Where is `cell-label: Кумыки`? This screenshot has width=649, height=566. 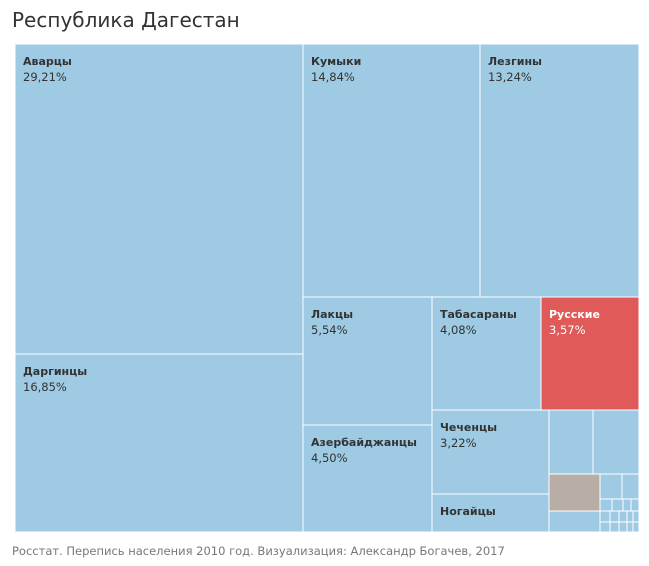
cell-label: Кумыки is located at coordinates (336, 61).